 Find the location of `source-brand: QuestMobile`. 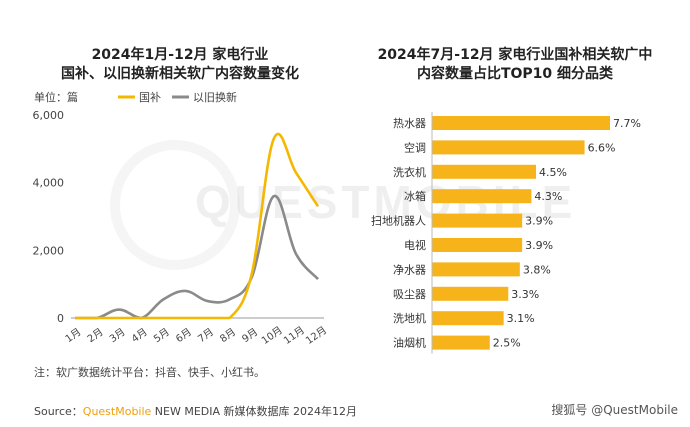

source-brand: QuestMobile is located at coordinates (117, 411).